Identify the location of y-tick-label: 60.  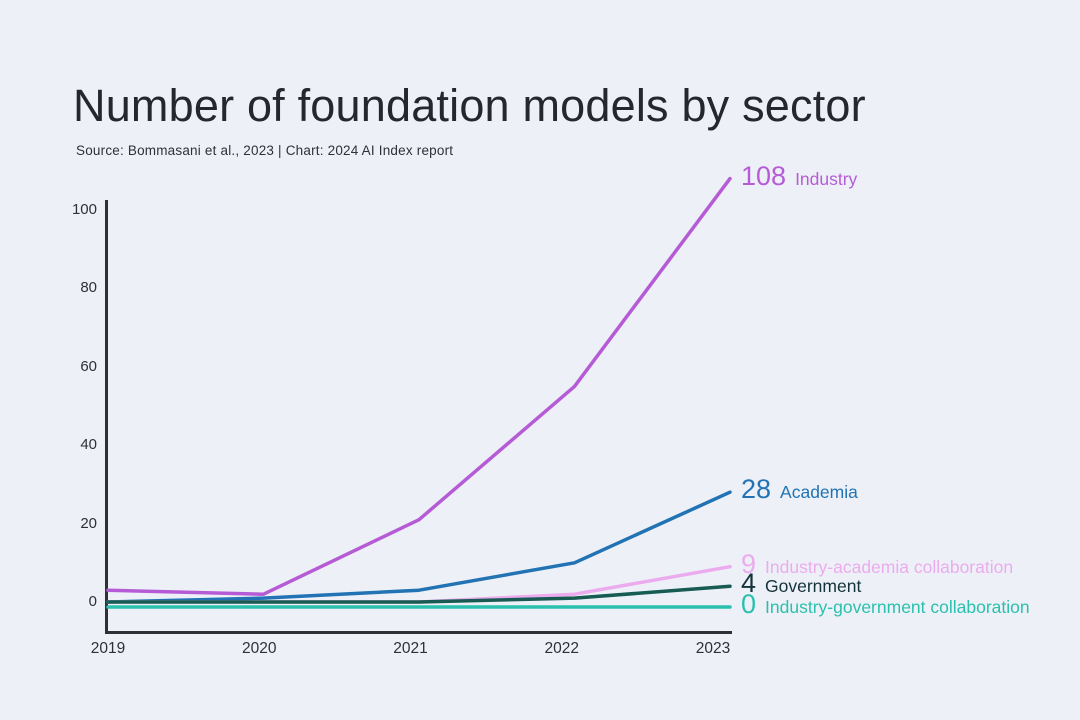
(88, 366).